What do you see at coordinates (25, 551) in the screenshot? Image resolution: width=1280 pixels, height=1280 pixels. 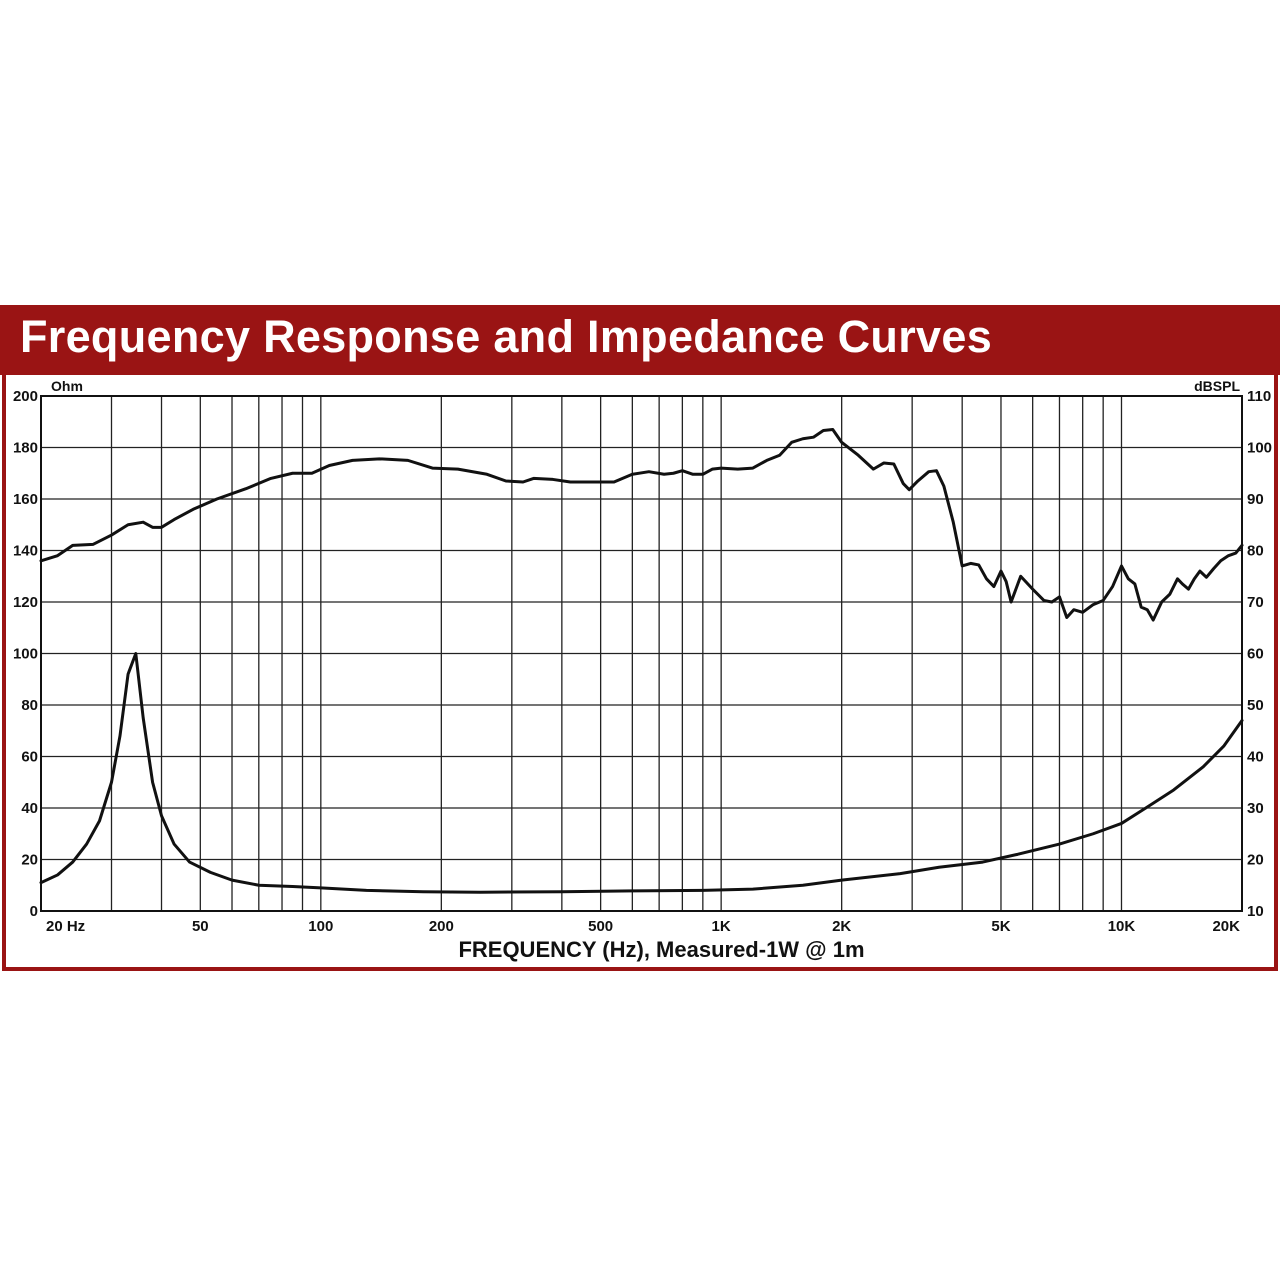 I see `y-left-tick-label: 140` at bounding box center [25, 551].